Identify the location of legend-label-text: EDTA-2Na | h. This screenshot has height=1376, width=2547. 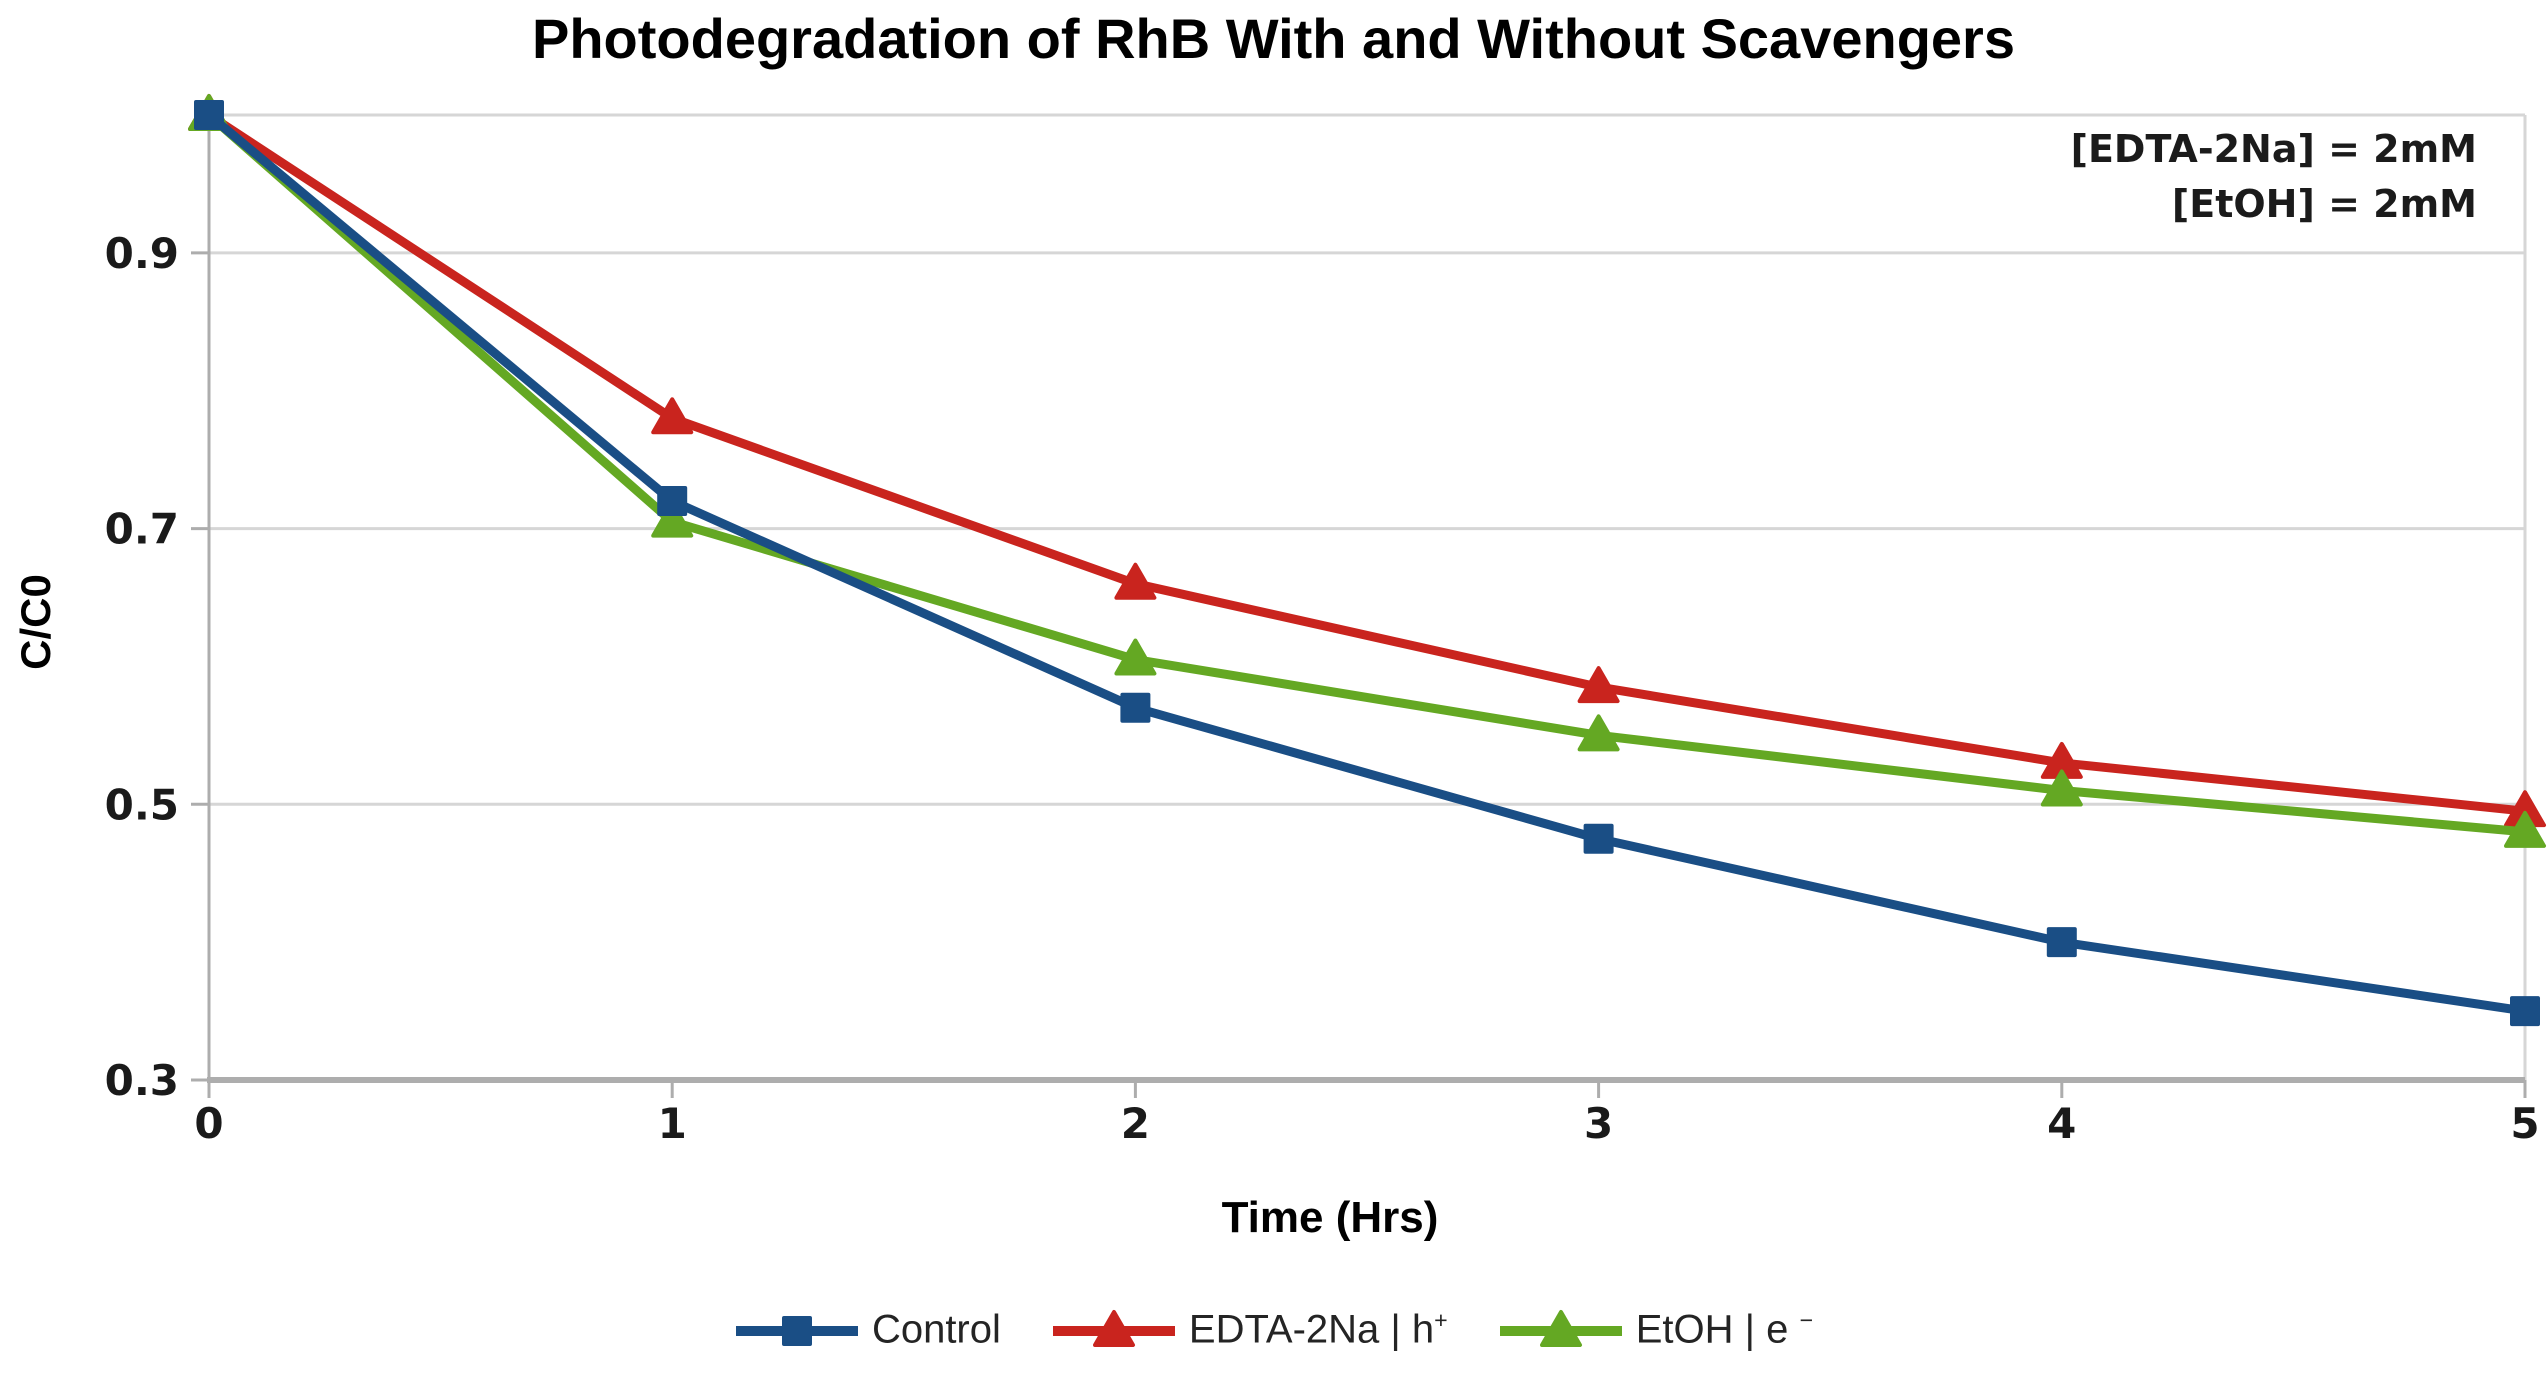
(1311, 1329).